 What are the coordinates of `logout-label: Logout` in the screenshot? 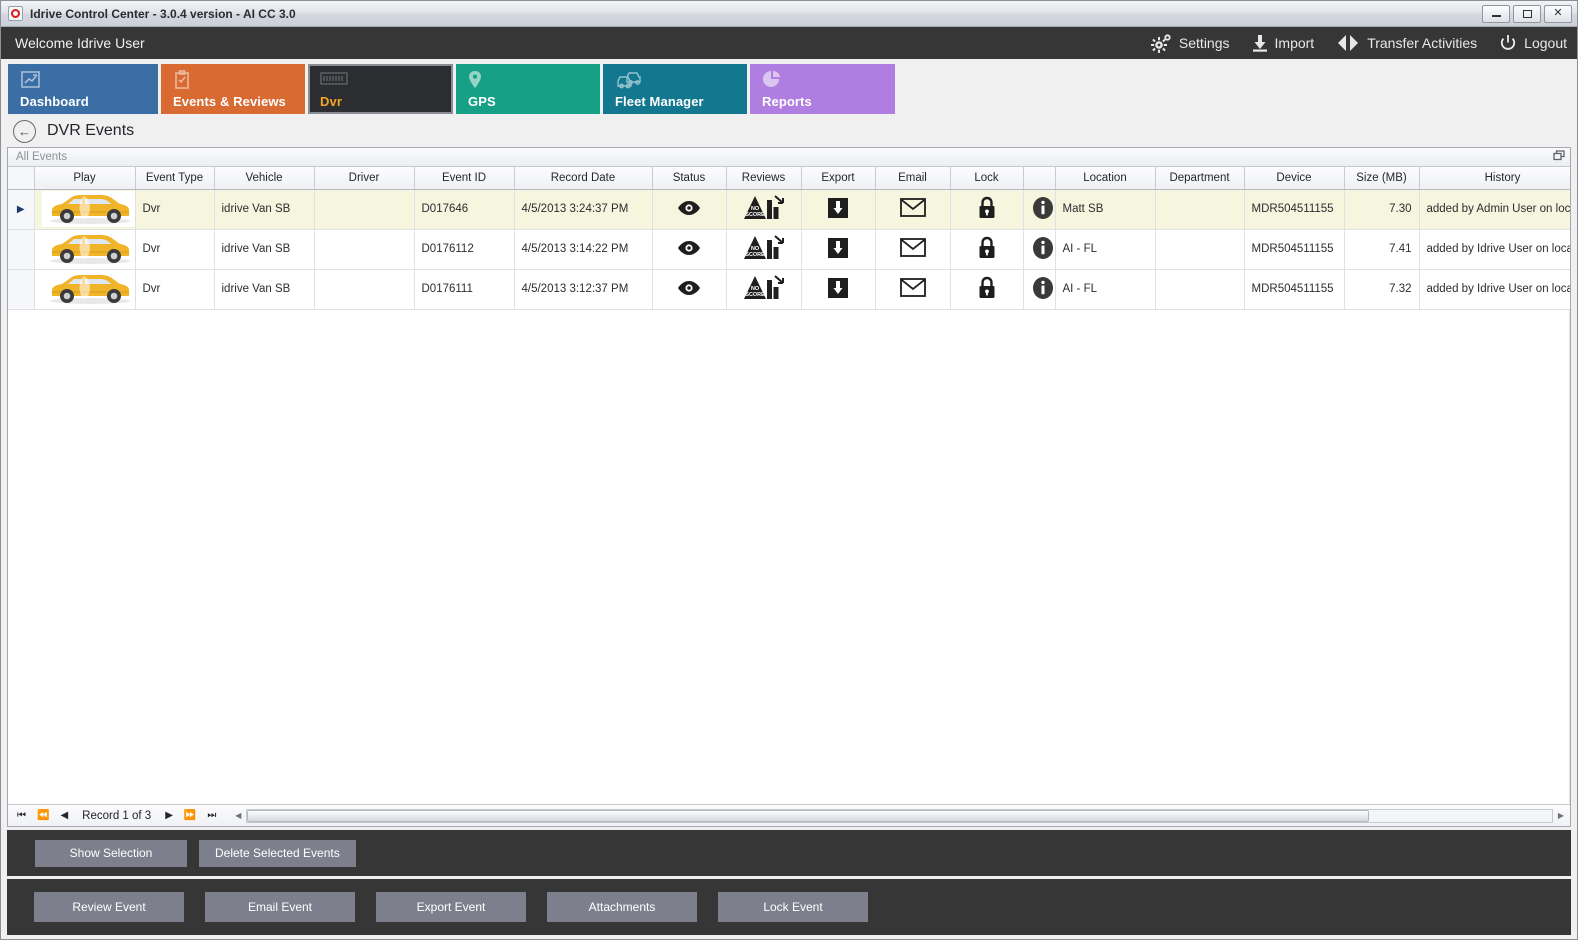 It's located at (1545, 43).